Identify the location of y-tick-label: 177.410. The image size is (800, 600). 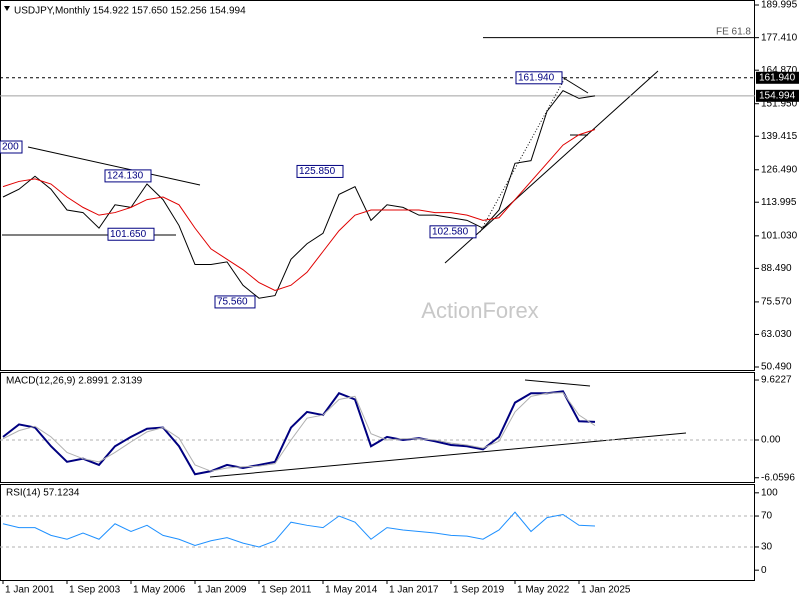
(779, 37).